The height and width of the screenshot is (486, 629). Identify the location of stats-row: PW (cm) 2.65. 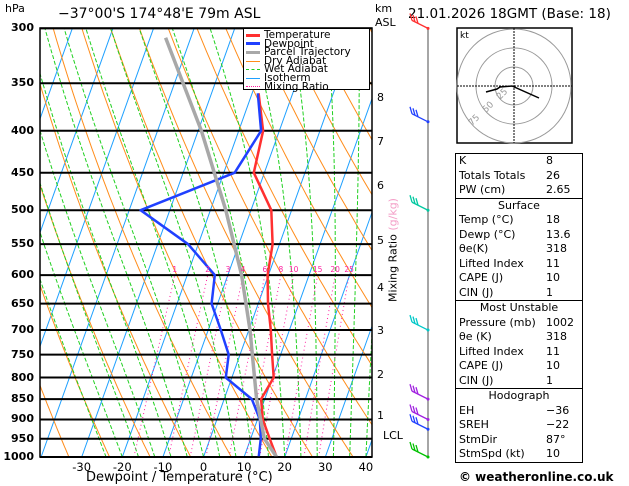
(519, 190).